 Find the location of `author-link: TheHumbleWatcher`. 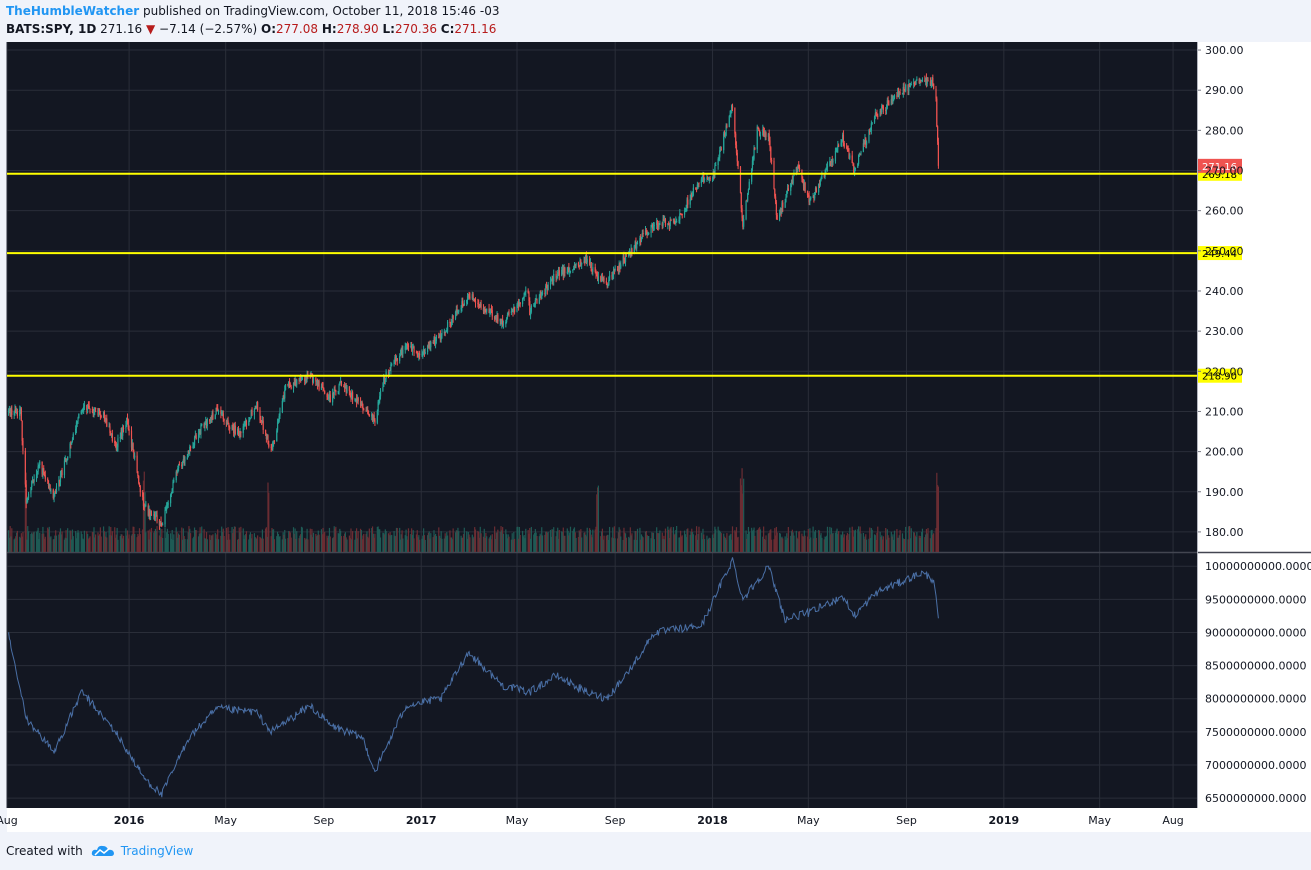

author-link: TheHumbleWatcher is located at coordinates (73, 11).